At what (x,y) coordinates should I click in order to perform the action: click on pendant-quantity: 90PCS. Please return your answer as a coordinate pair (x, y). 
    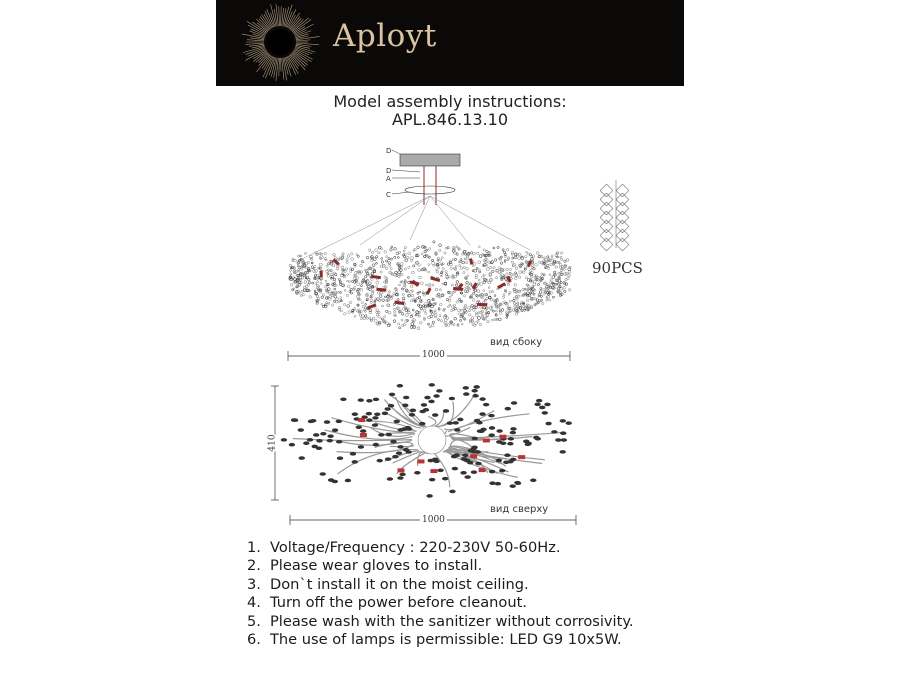
    Looking at the image, I should click on (617, 268).